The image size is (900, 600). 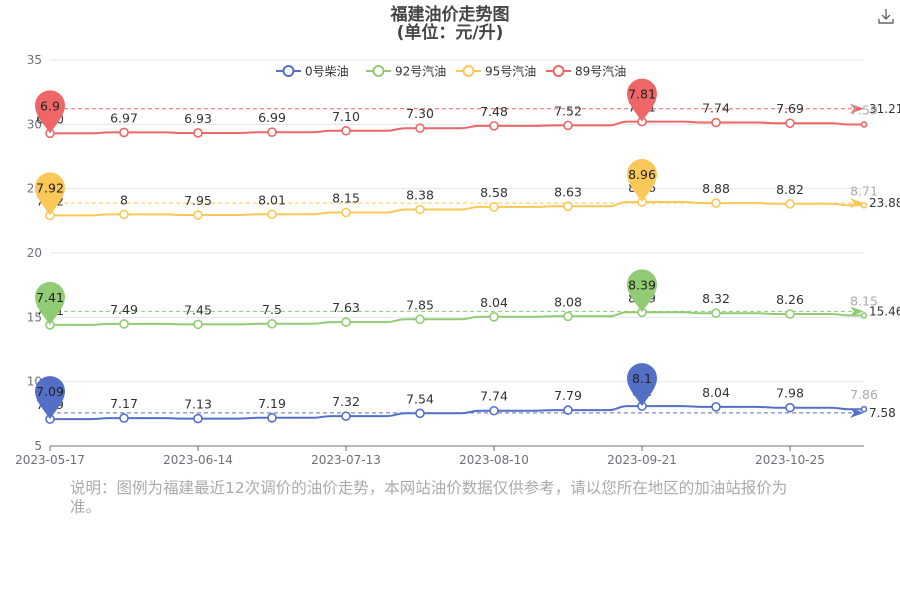 I want to click on max-marker-1-shape, so click(x=642, y=291).